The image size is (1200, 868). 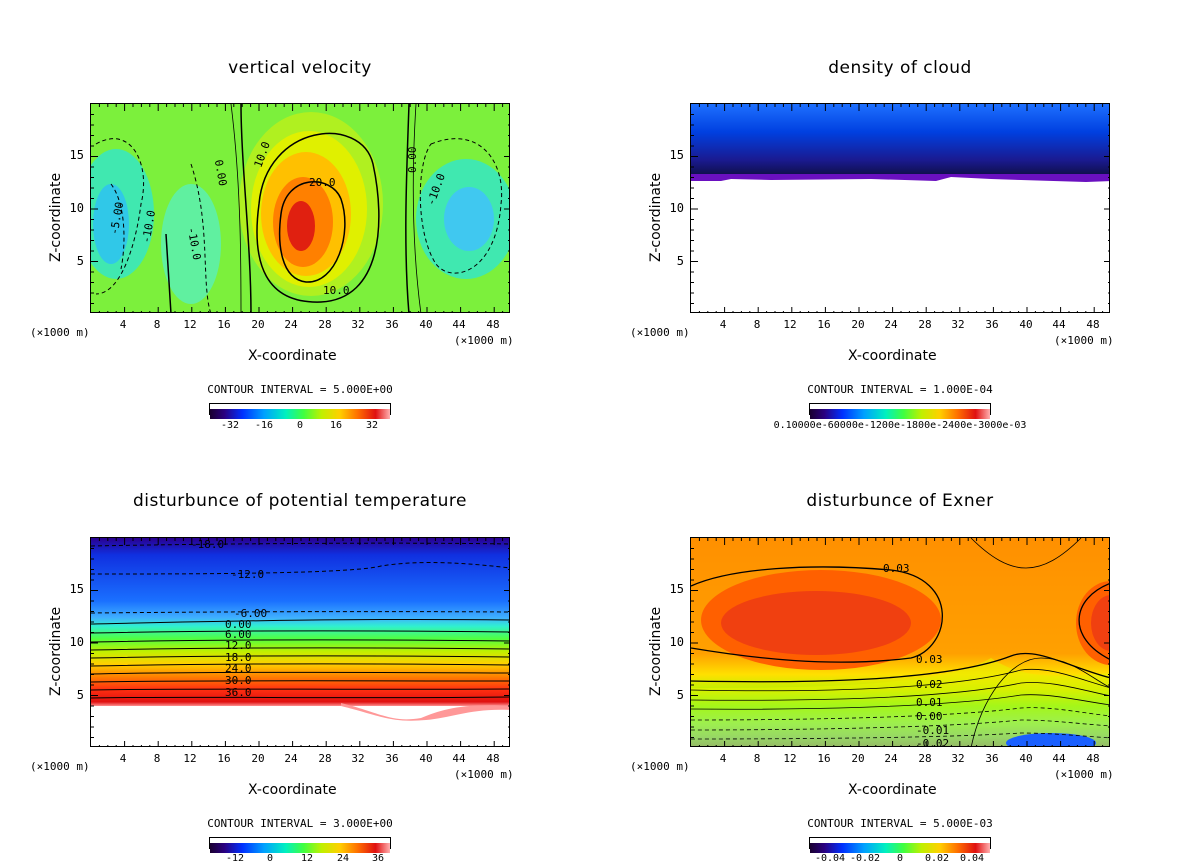 What do you see at coordinates (207, 544) in the screenshot?
I see `pt-contour-label: -18.0` at bounding box center [207, 544].